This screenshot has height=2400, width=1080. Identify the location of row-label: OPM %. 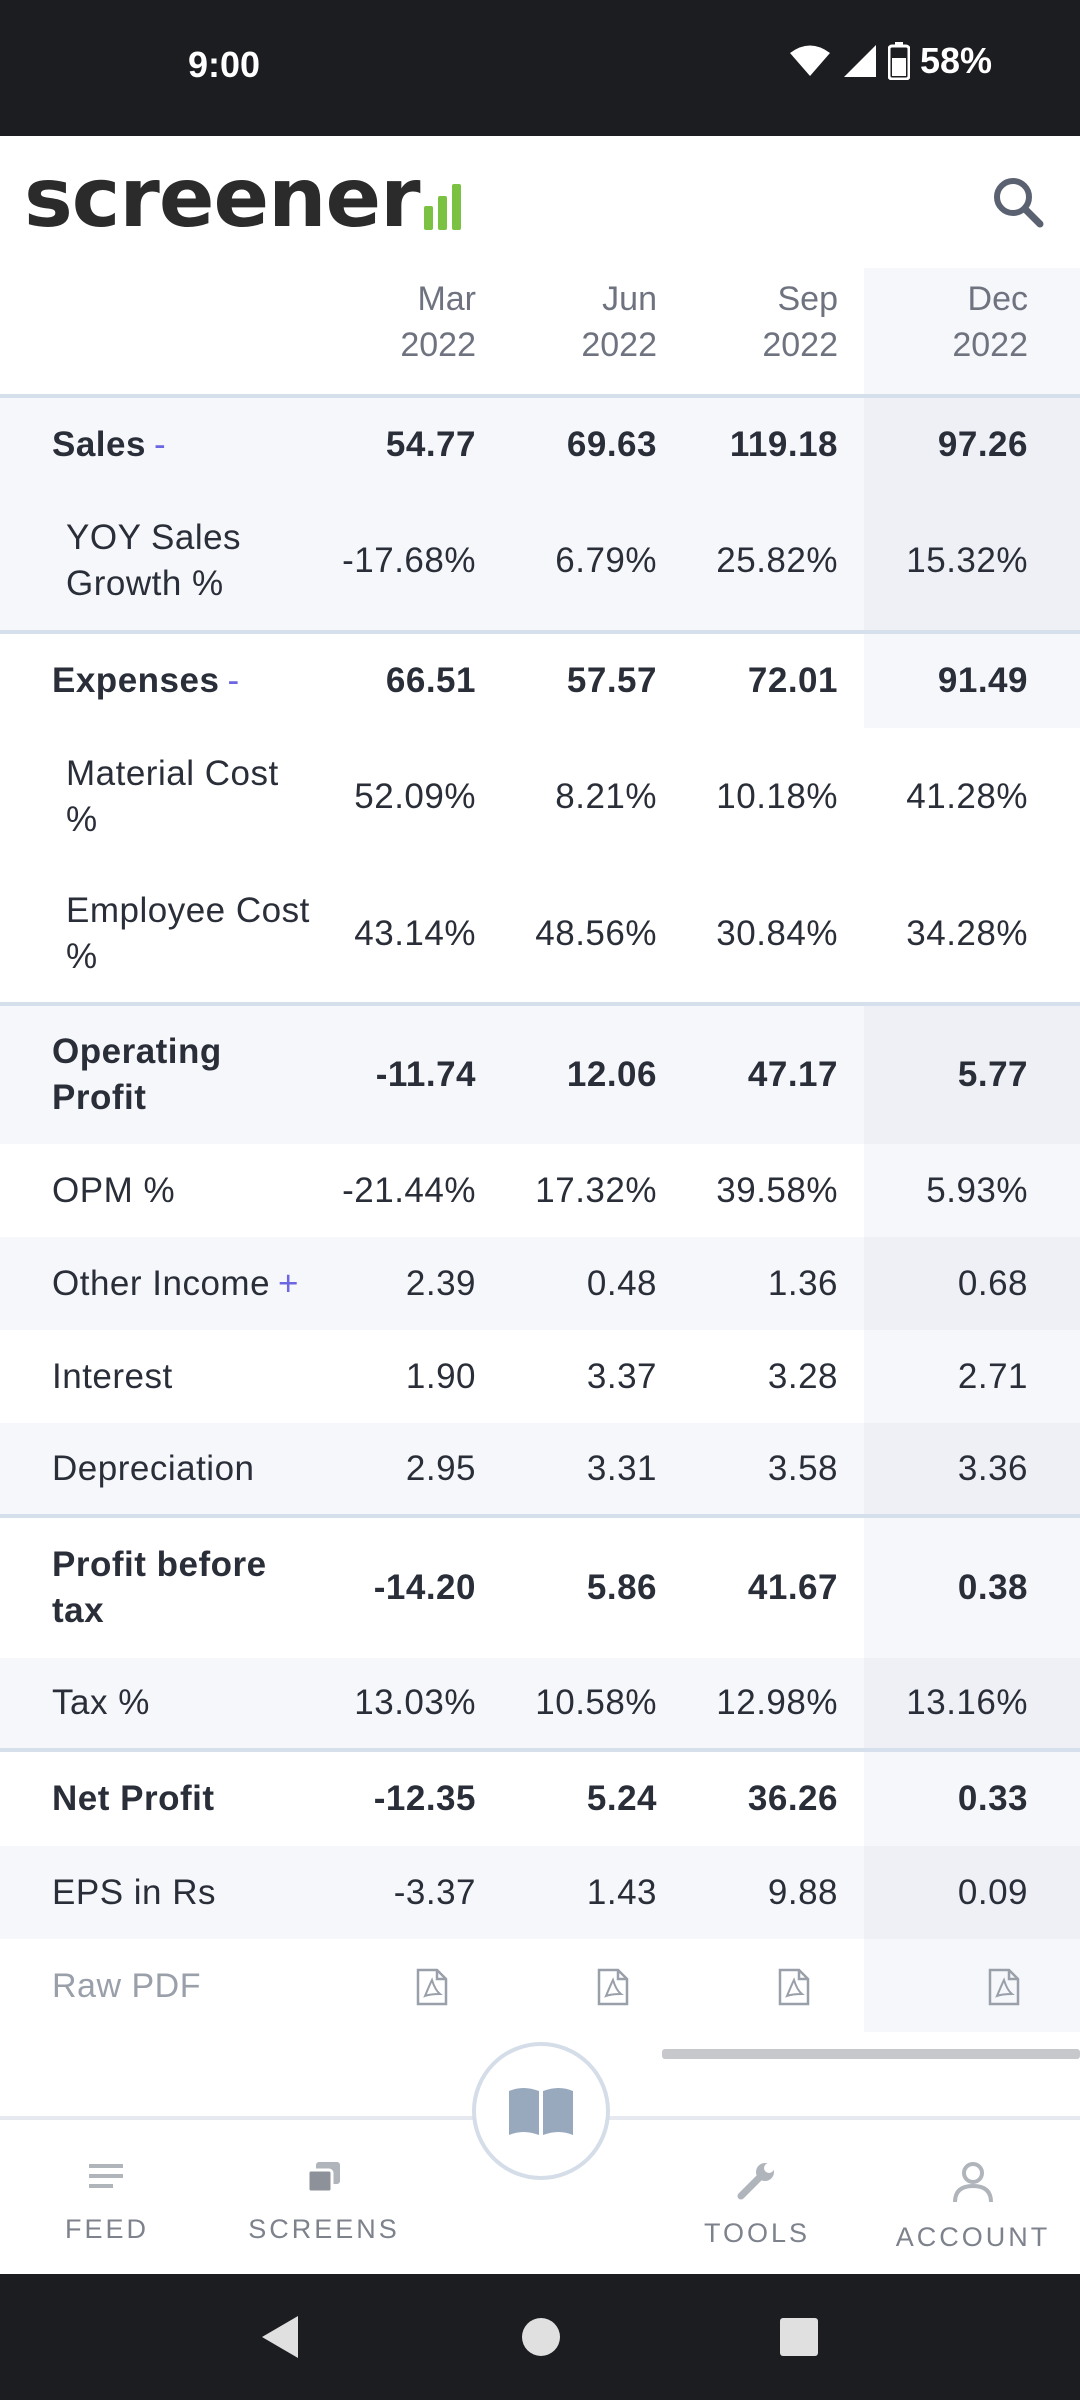
(114, 1190).